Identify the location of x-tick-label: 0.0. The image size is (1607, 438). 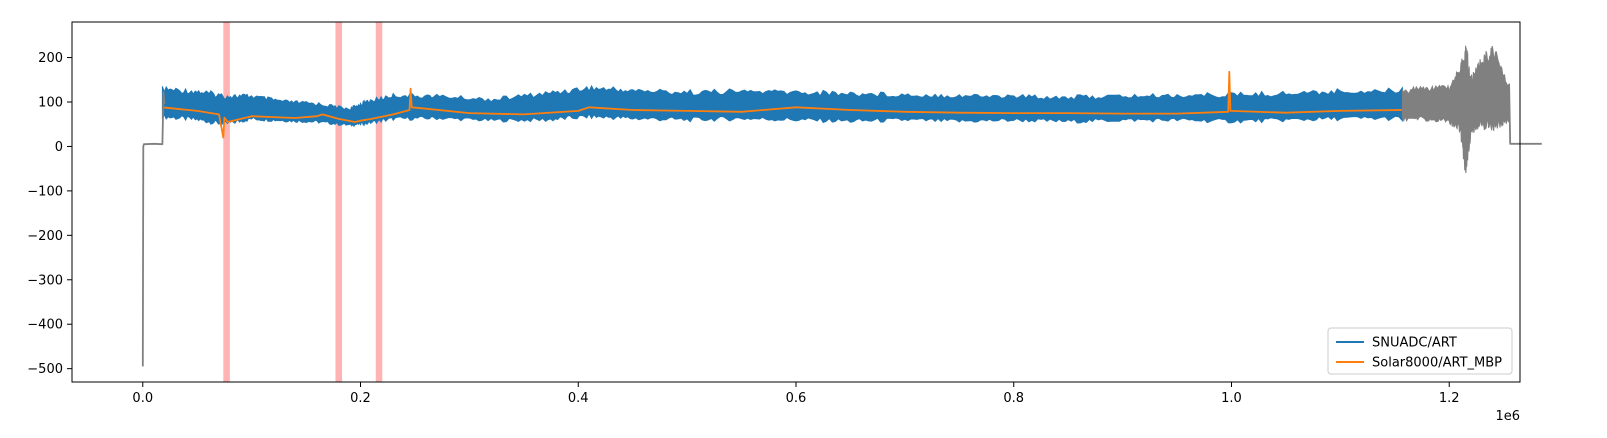
(142, 398).